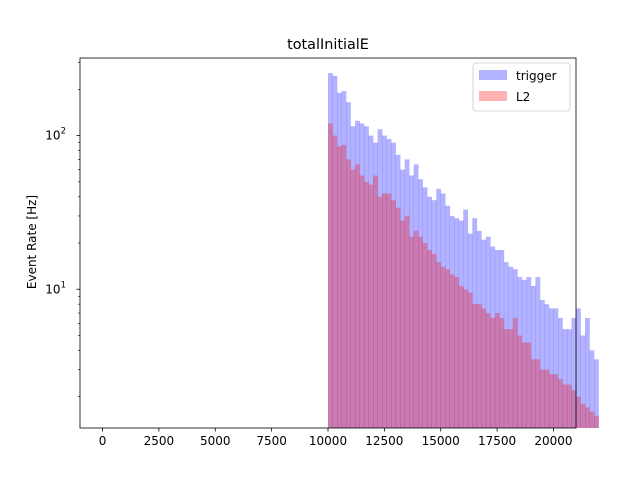 The height and width of the screenshot is (480, 640). I want to click on x-tick-label: 2500, so click(159, 441).